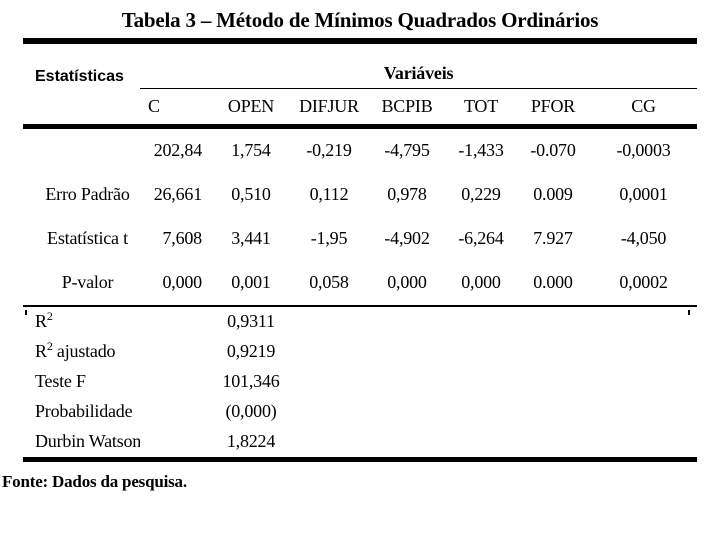 The image size is (720, 540). I want to click on summary-row-f-test: Teste F 101,346, so click(360, 382).